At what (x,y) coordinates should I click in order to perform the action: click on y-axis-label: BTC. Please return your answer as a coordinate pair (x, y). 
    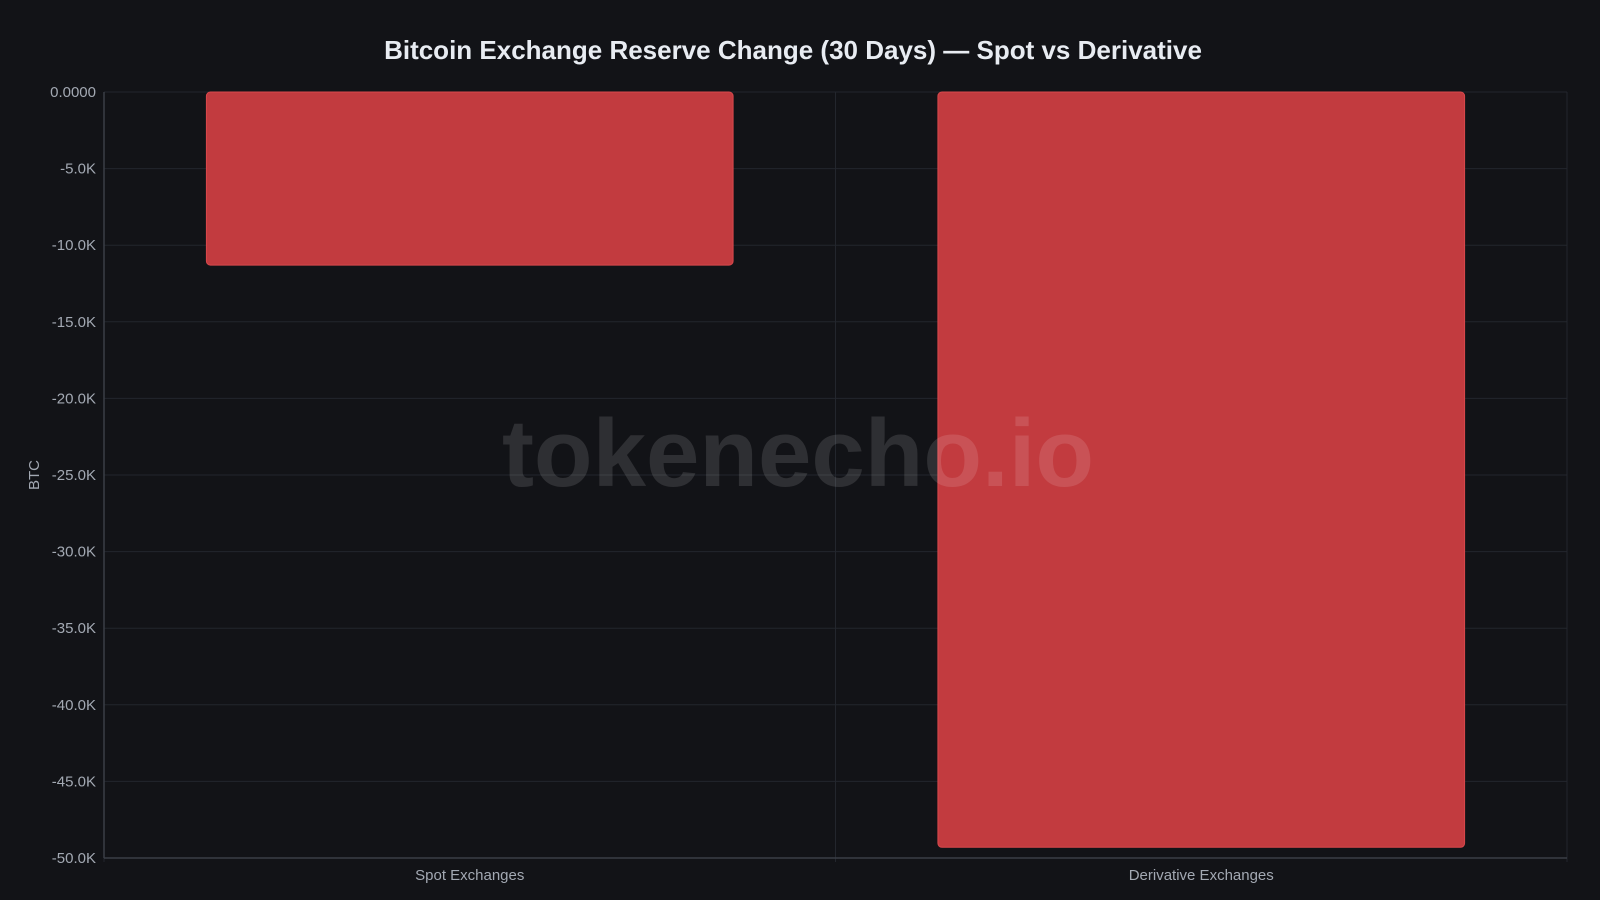
    Looking at the image, I should click on (34, 475).